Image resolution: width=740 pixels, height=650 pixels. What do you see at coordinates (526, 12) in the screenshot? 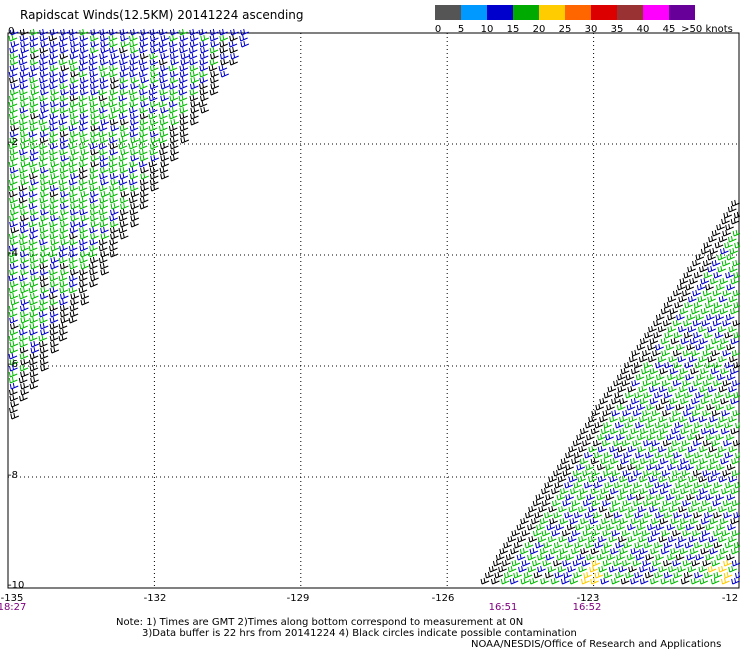
I see `colorbar-swatch` at bounding box center [526, 12].